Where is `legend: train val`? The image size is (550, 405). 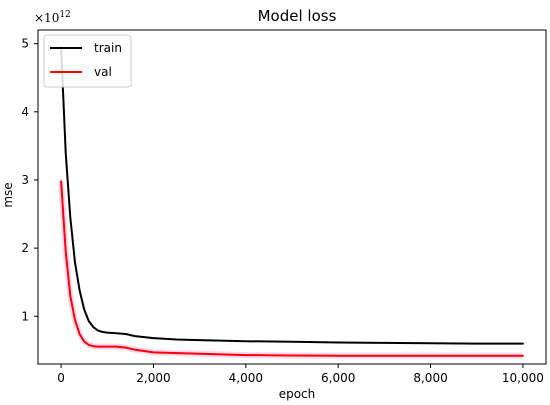 legend: train val is located at coordinates (87, 61).